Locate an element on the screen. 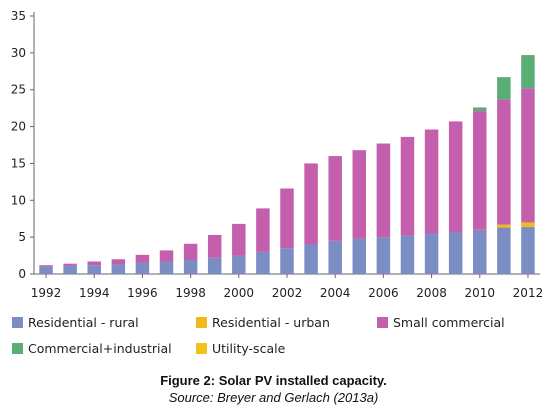 This screenshot has height=413, width=547. legend-label: Residential - urban is located at coordinates (271, 322).